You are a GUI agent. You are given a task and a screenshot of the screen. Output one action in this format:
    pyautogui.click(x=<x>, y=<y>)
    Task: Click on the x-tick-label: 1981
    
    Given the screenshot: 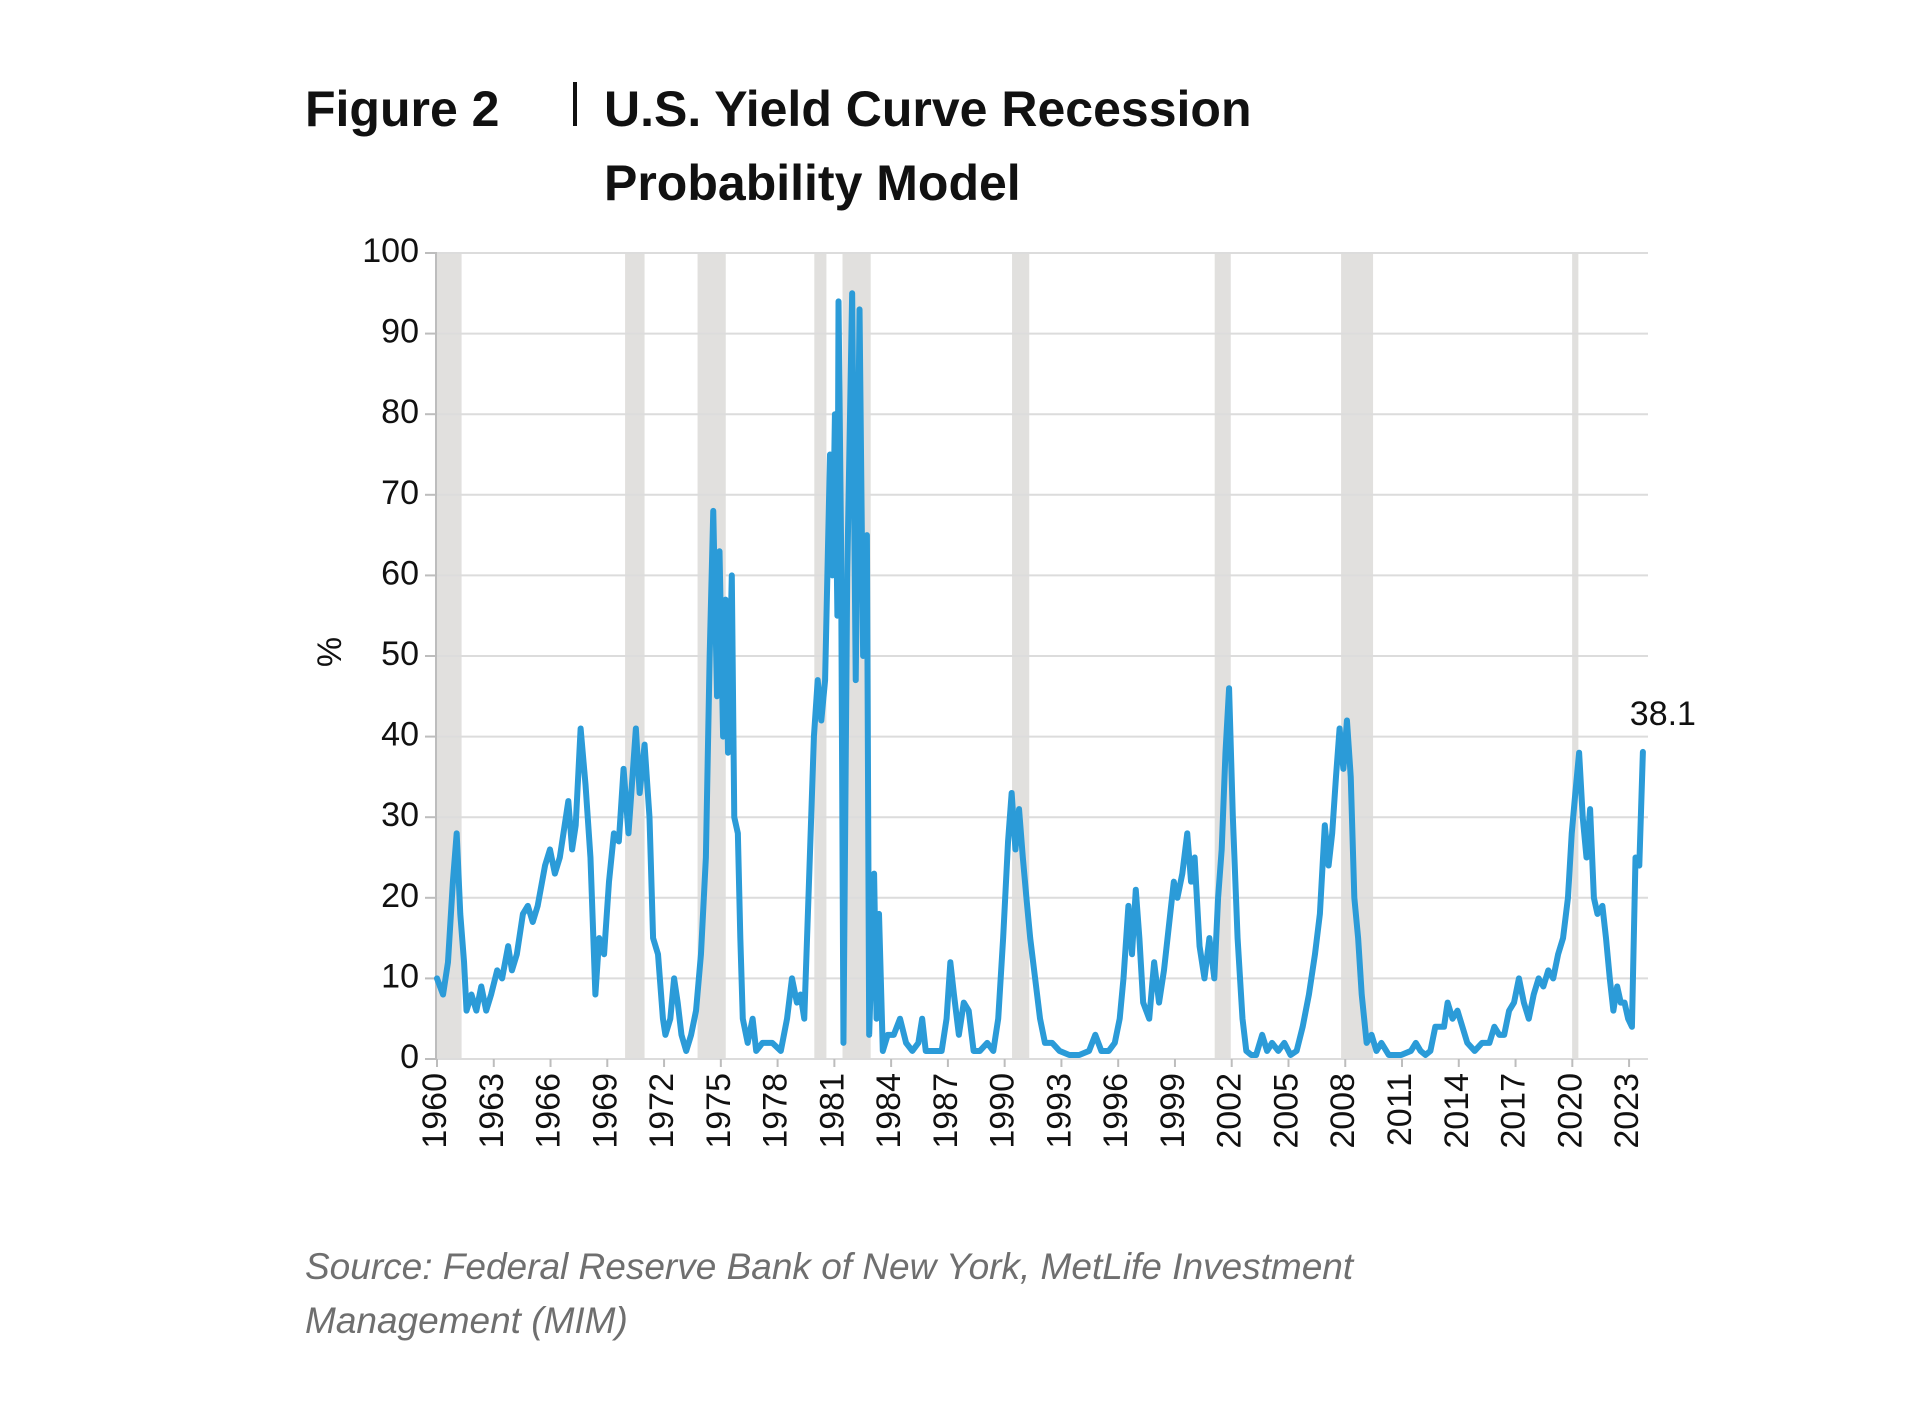 What is the action you would take?
    pyautogui.click(x=832, y=1111)
    